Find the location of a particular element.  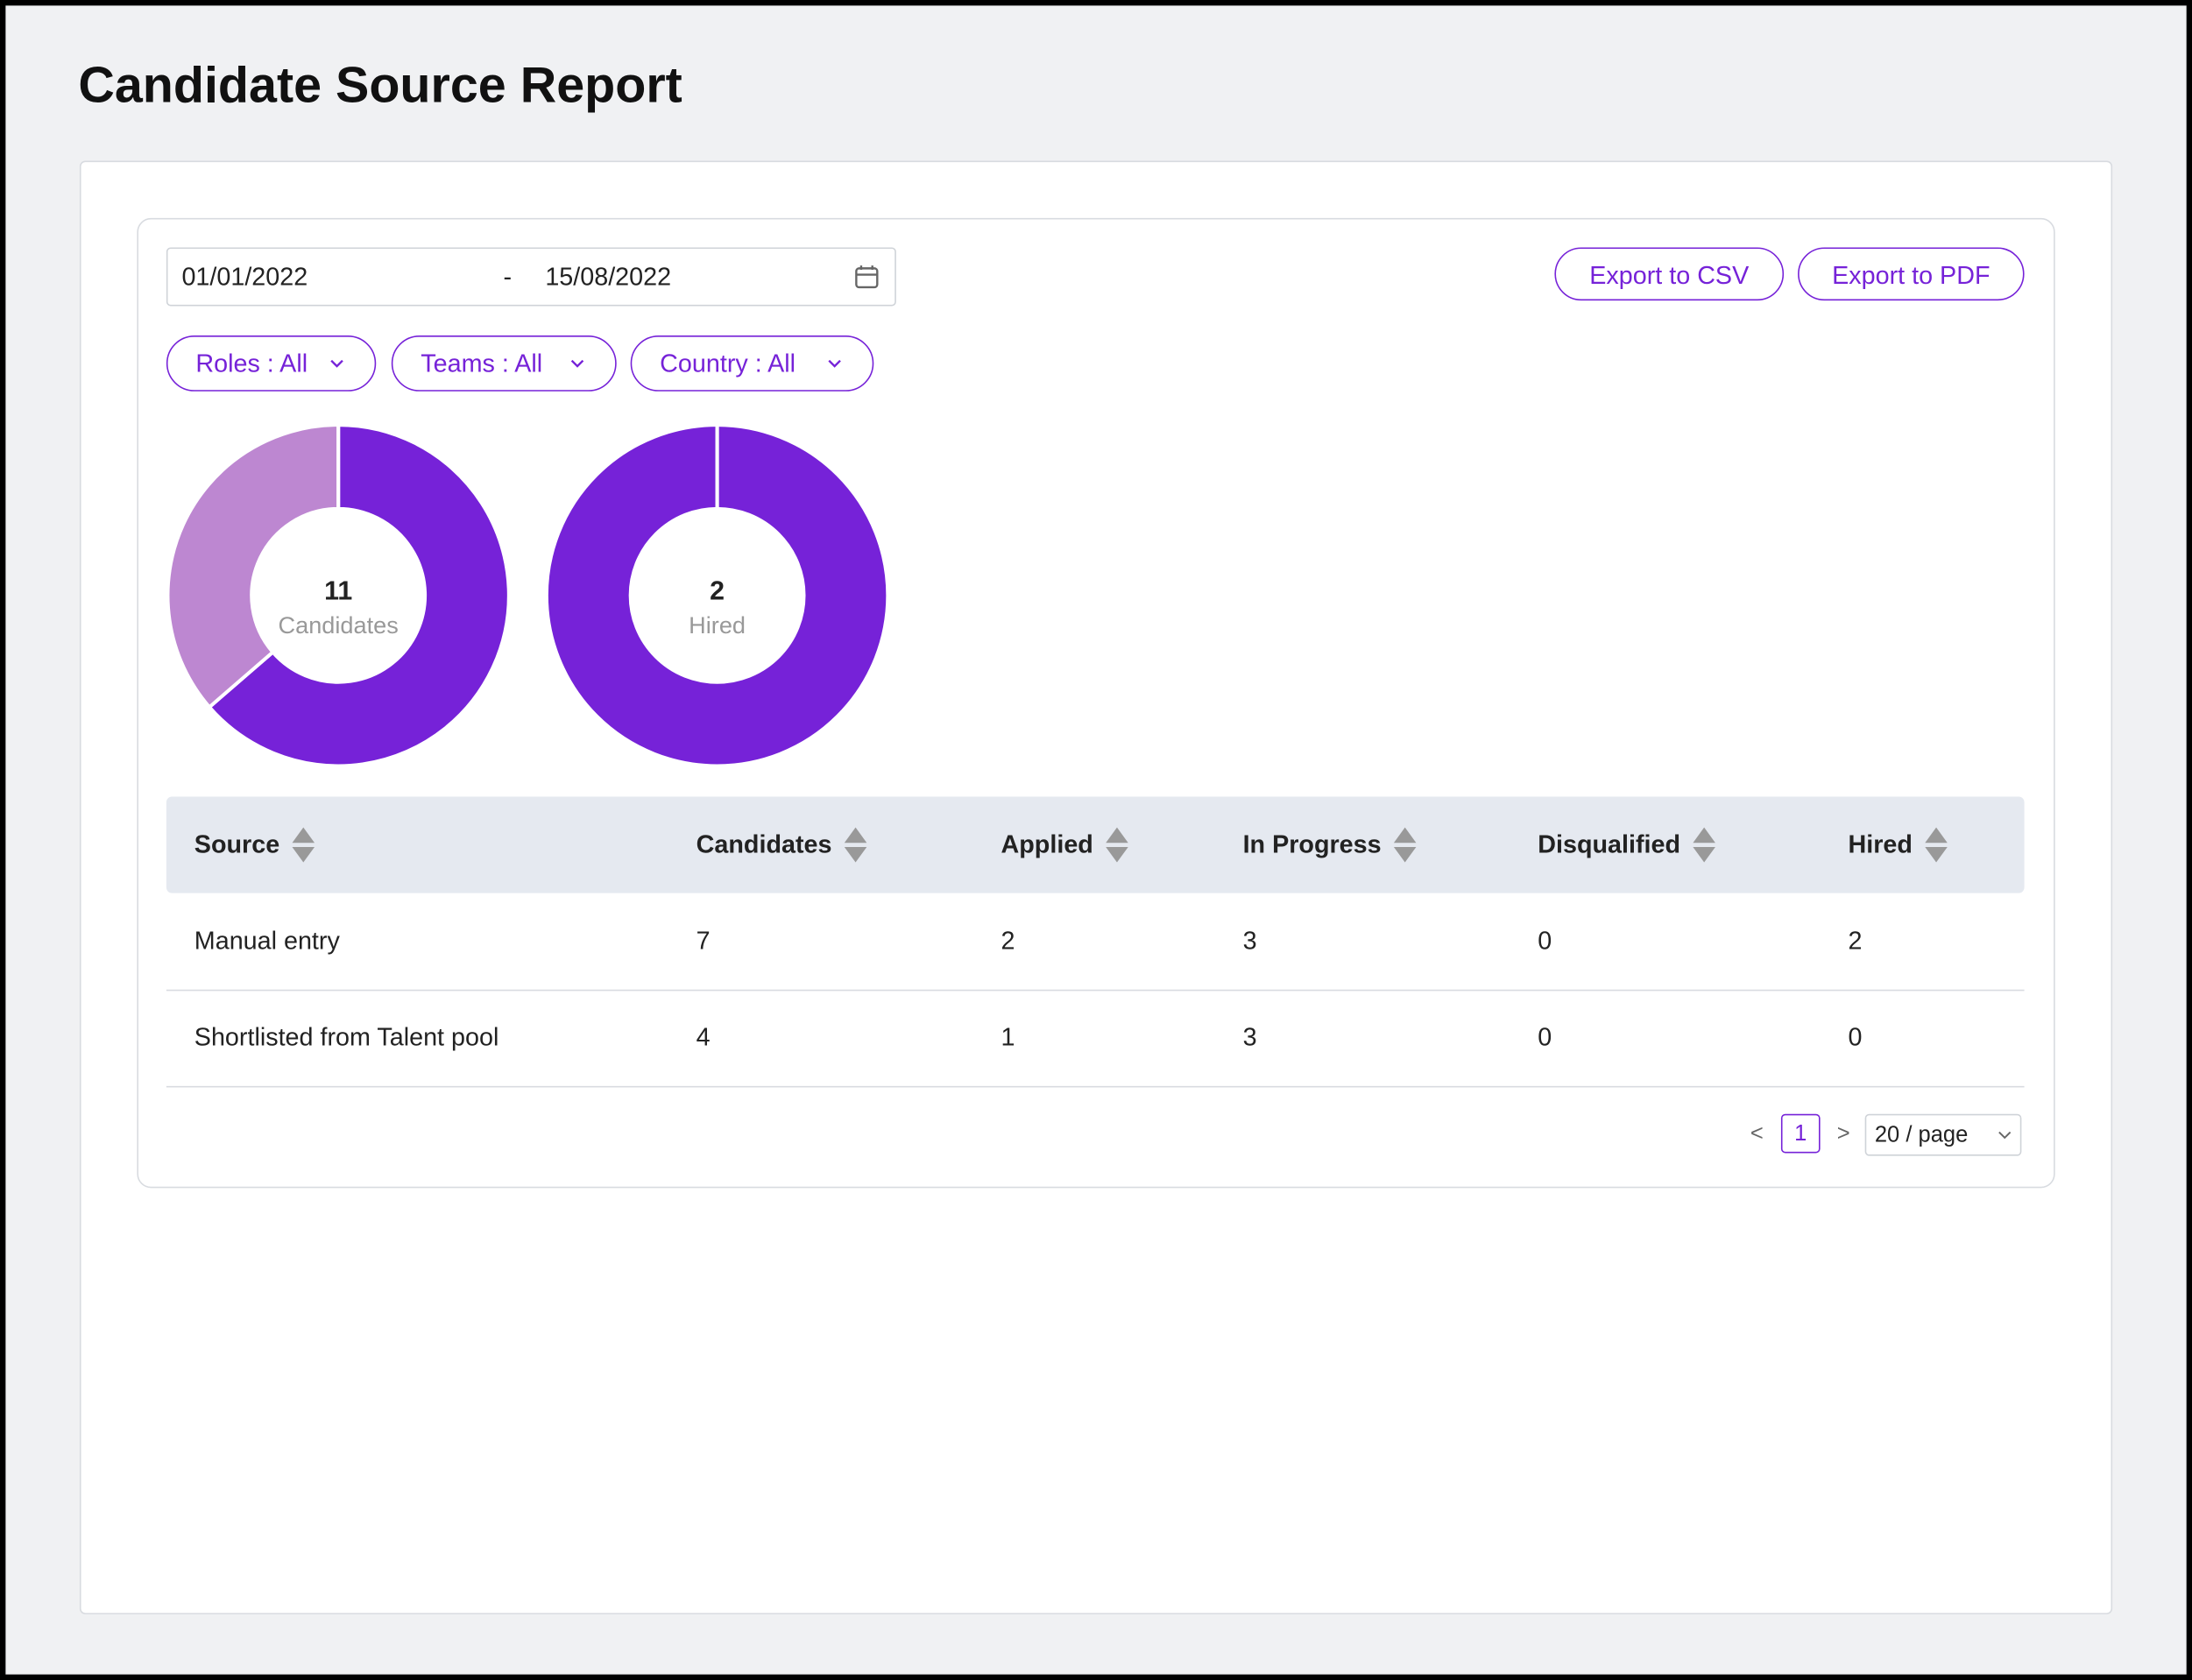

filter-dropdown: Roles : All is located at coordinates (271, 363).